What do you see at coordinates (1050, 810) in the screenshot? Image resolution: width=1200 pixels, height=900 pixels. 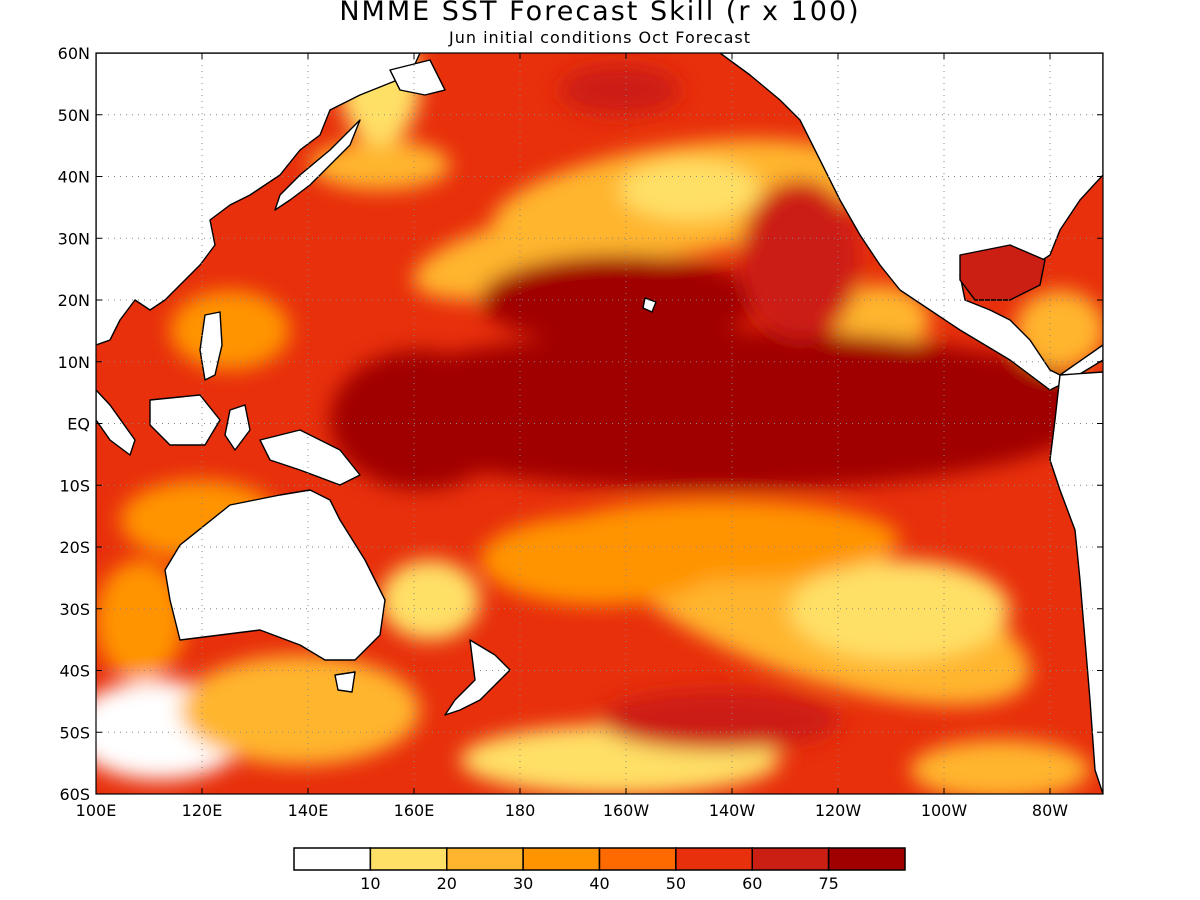 I see `lon-label: 80W` at bounding box center [1050, 810].